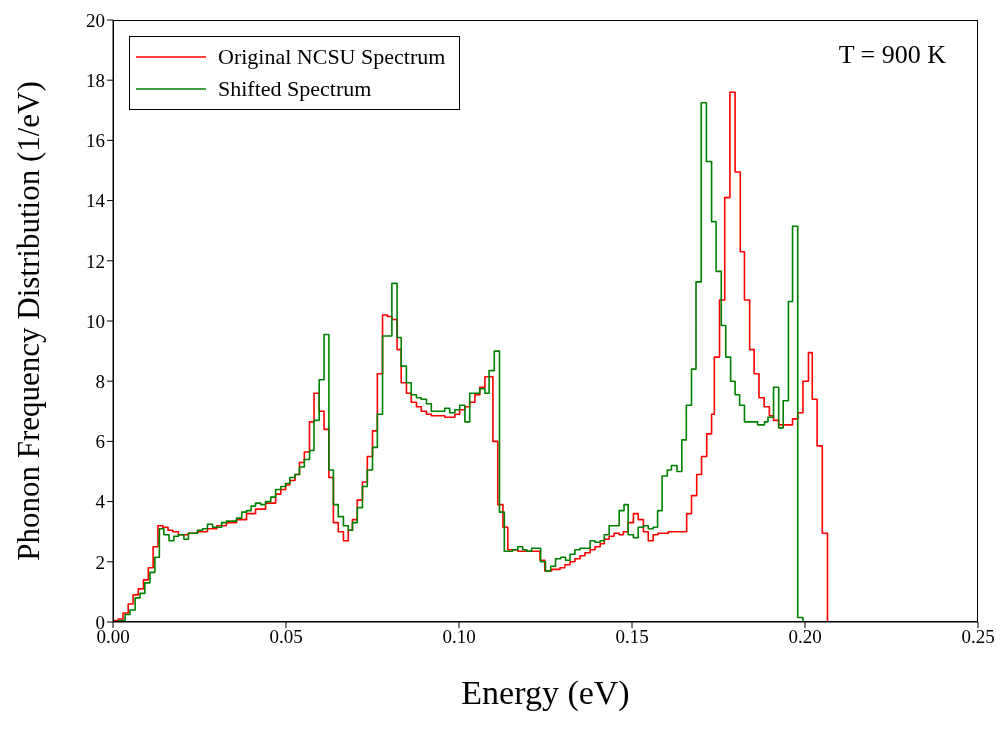 The height and width of the screenshot is (736, 1008). Describe the element at coordinates (632, 637) in the screenshot. I see `x-tick-label: 0.15` at that location.